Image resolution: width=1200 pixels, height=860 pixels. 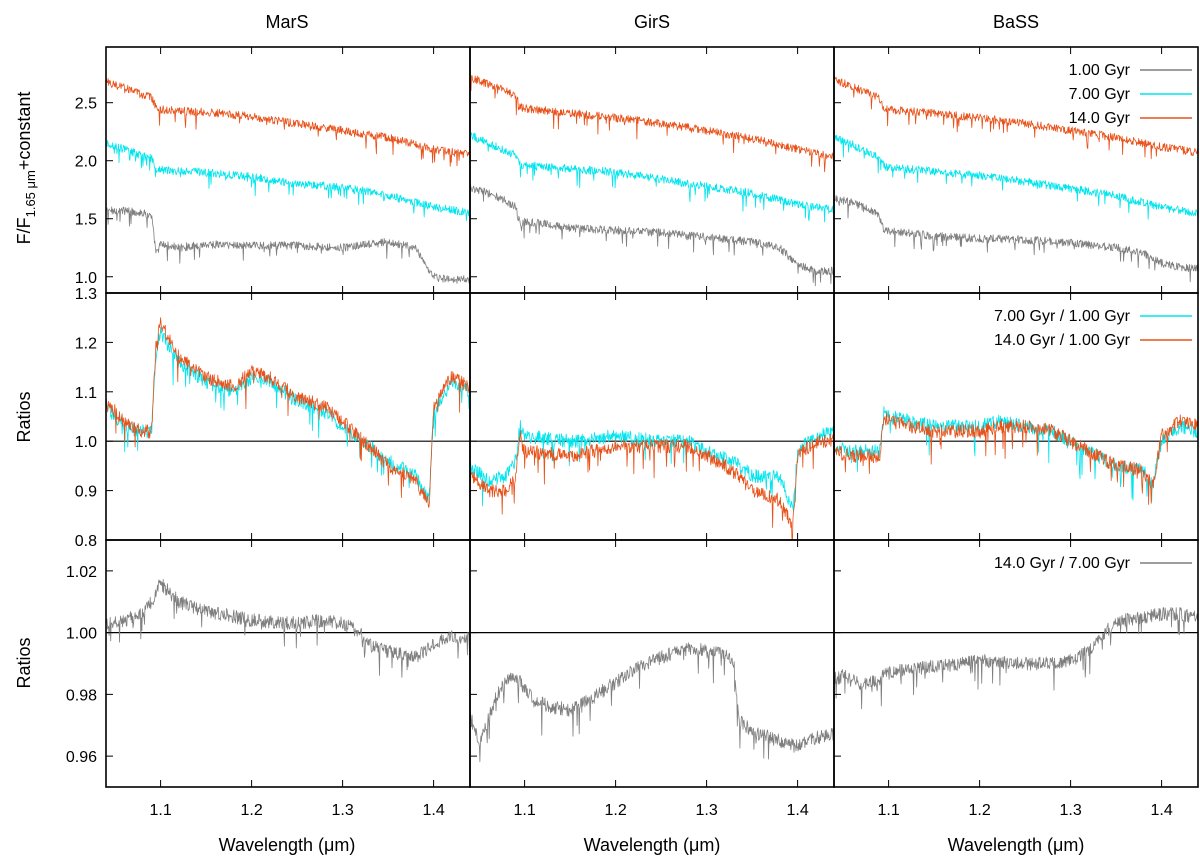 What do you see at coordinates (86, 393) in the screenshot?
I see `y-tick-label: 1.1` at bounding box center [86, 393].